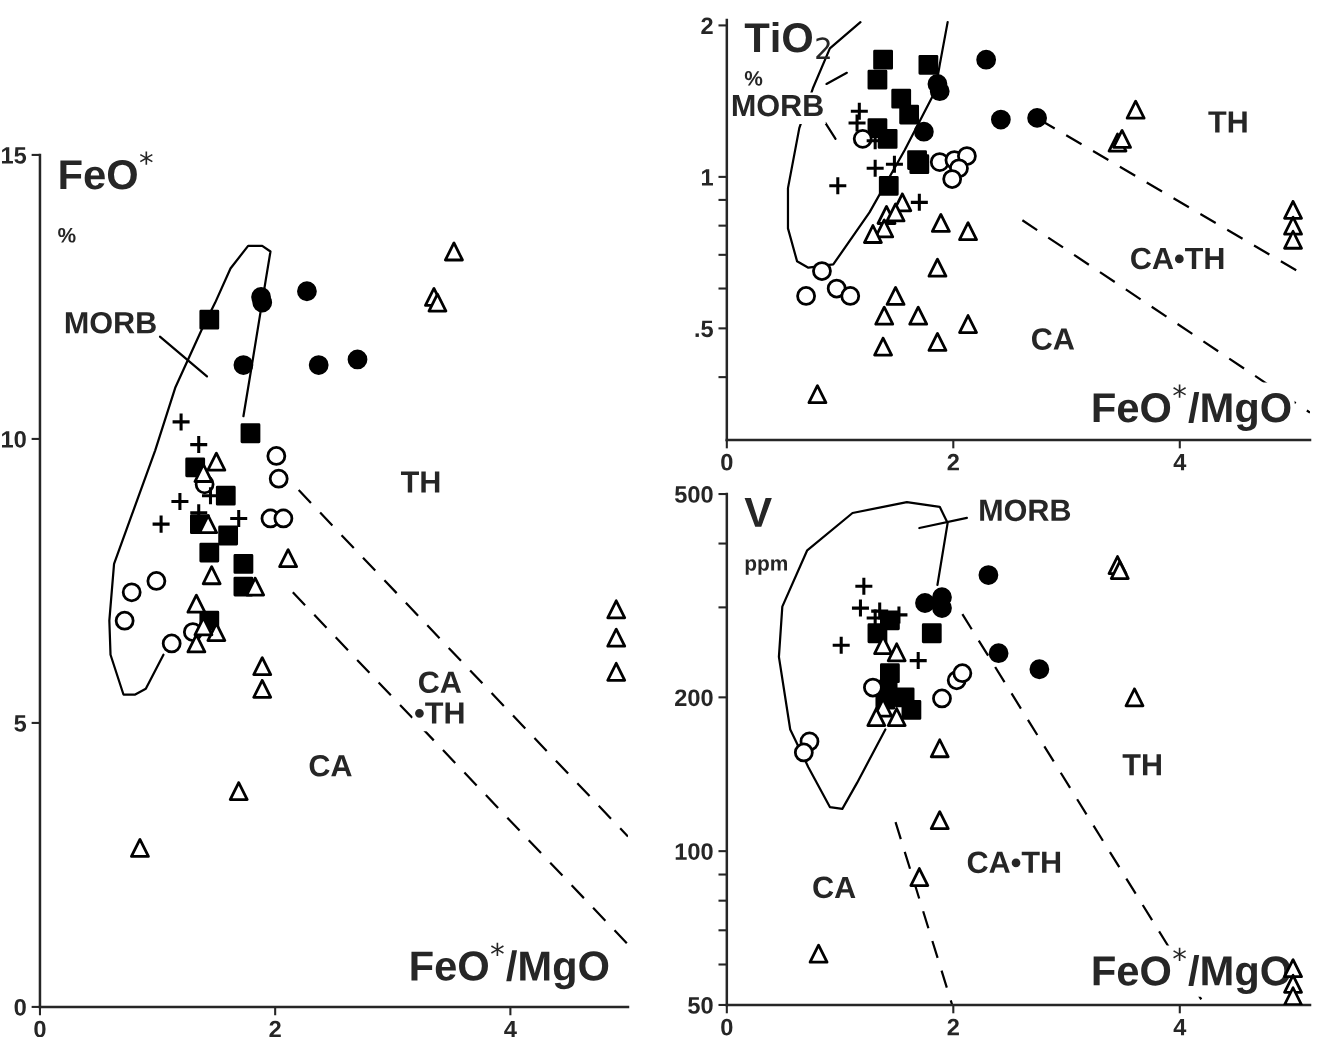 Image resolution: width=1341 pixels, height=1037 pixels. I want to click on annotation: CA •TH, so click(439, 697).